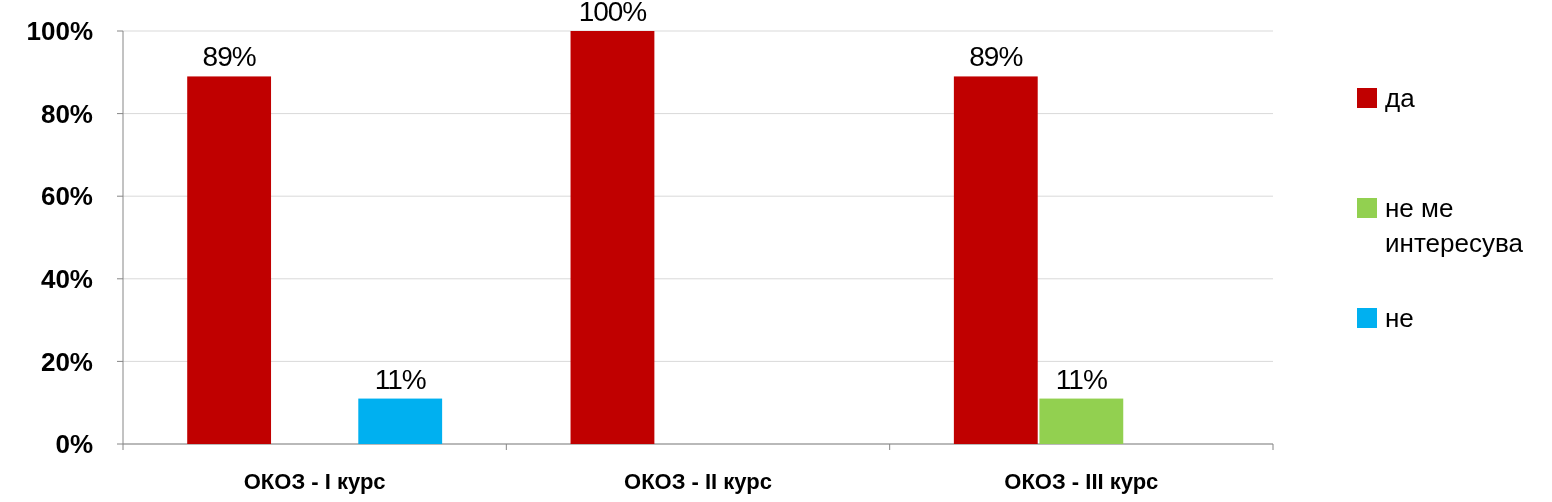 The width and height of the screenshot is (1552, 502). Describe the element at coordinates (1399, 318) in the screenshot. I see `legend-label: не` at that location.